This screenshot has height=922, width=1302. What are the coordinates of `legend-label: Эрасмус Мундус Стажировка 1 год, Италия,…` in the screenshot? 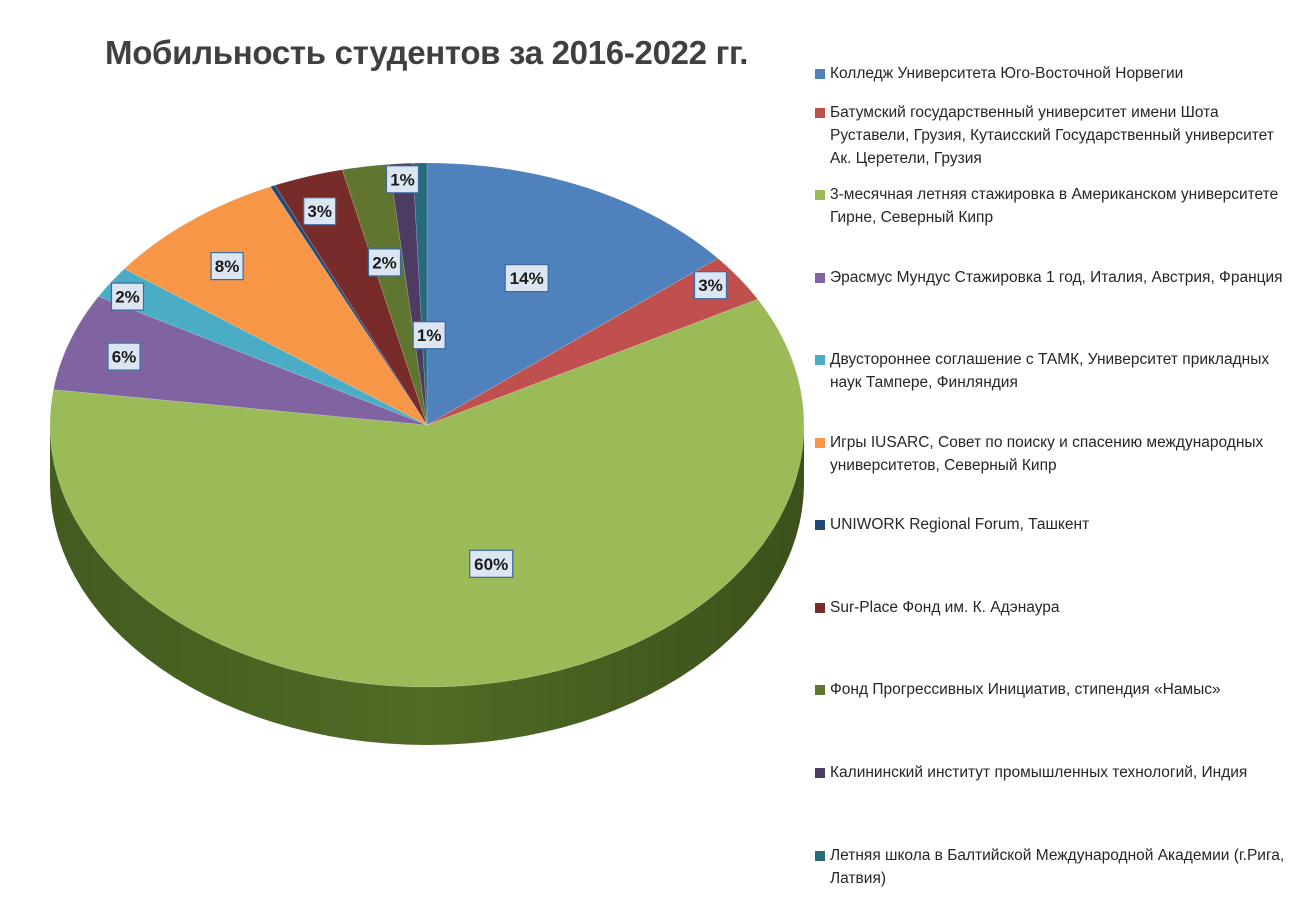 It's located at (1056, 277).